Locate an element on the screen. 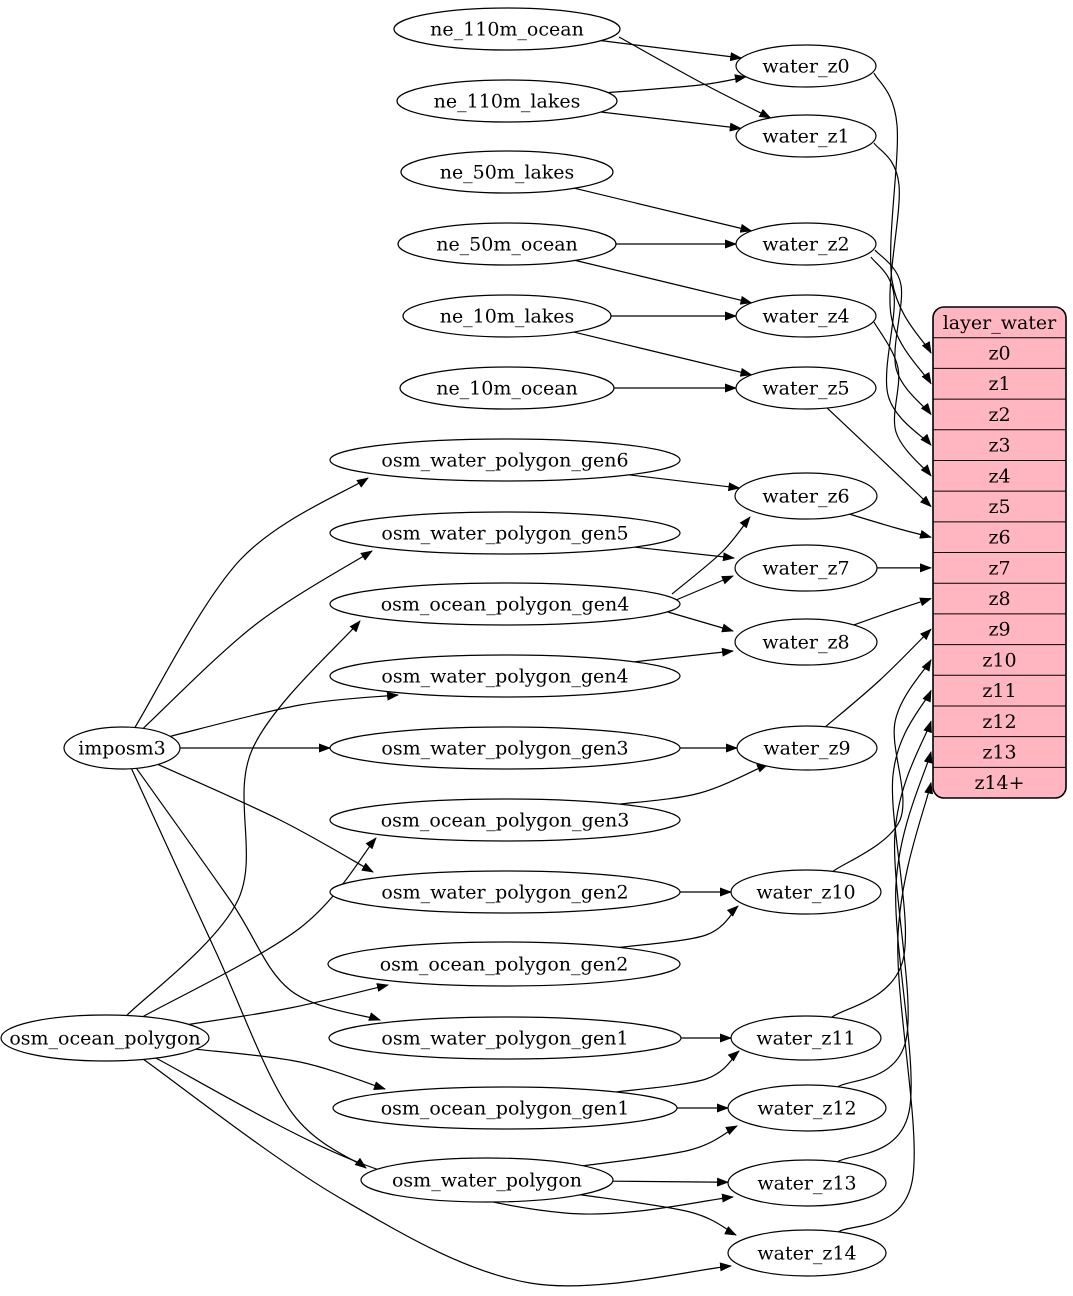 This screenshot has height=1296, width=1073. edge-osm_ocean_polygon-to-osm_ocean_polygon_gen3 is located at coordinates (259, 927).